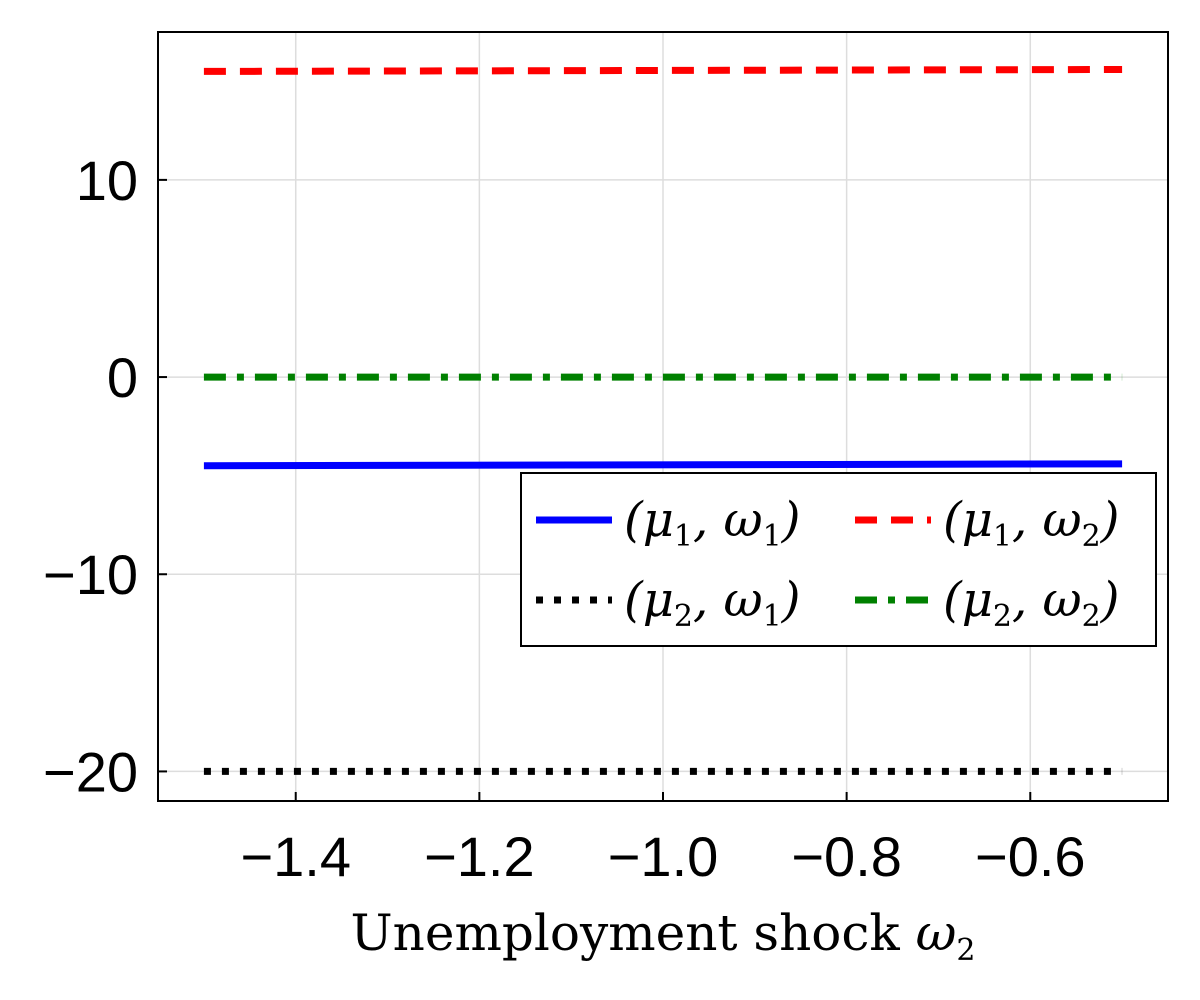 The height and width of the screenshot is (1000, 1200). Describe the element at coordinates (105, 476) in the screenshot. I see `y-axis: −20 −10 0 10` at that location.